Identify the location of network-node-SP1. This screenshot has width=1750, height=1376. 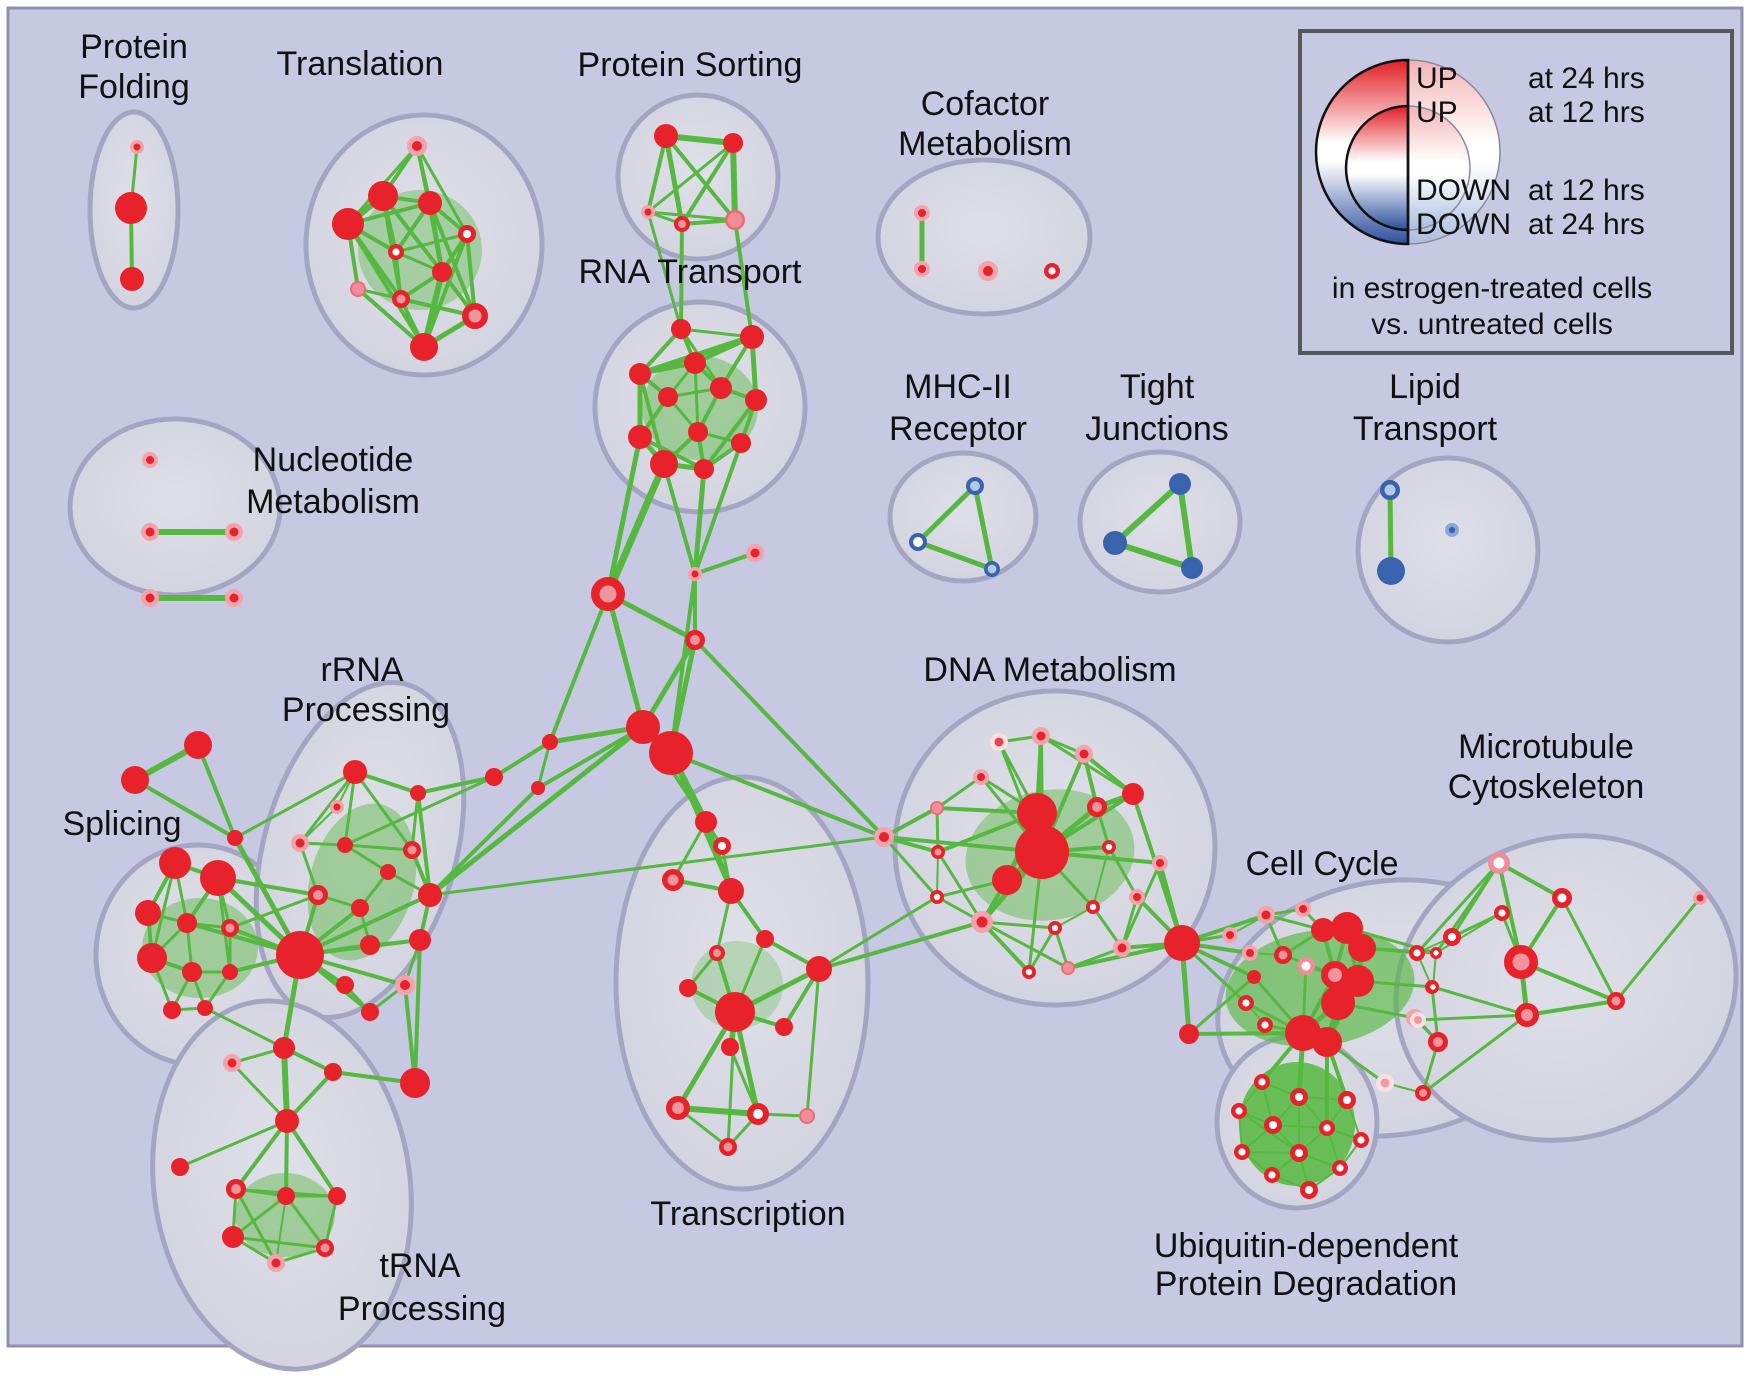
(175, 863).